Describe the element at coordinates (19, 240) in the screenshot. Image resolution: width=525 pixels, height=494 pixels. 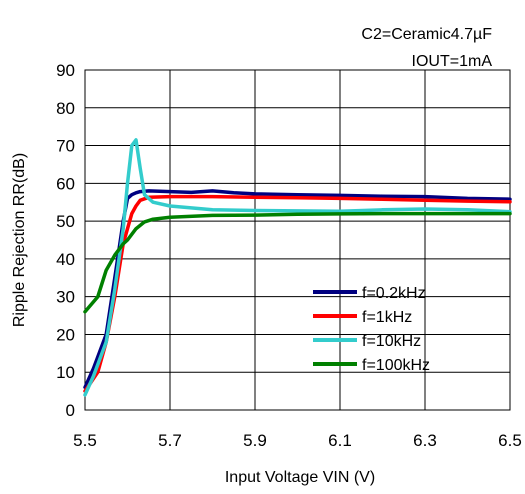
I see `y-axis-title: Ripple Rejection RR(dB)` at that location.